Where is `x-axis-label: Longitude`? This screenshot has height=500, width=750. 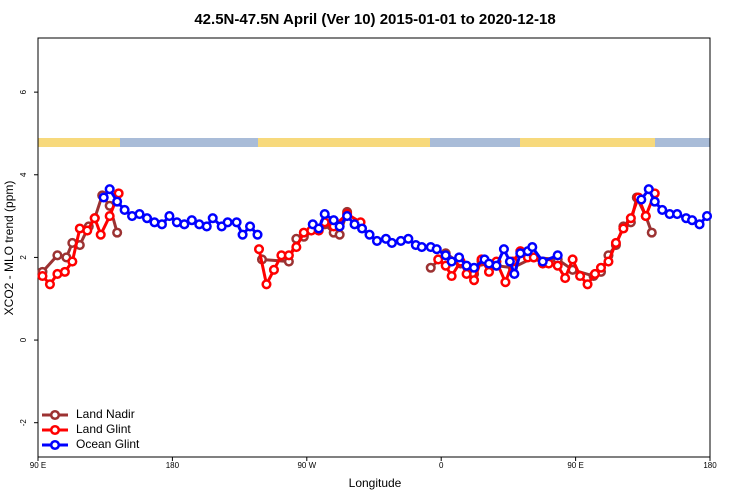
x-axis-label: Longitude is located at coordinates (375, 483).